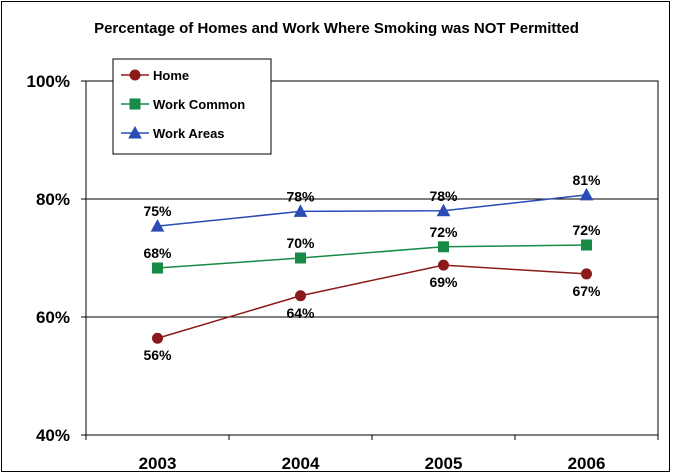  I want to click on data-label-home: 67%, so click(586, 291).